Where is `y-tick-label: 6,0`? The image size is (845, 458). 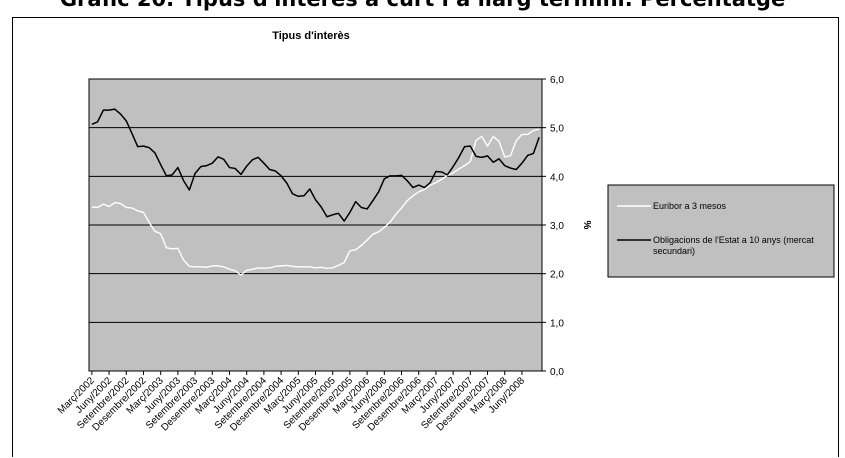
y-tick-label: 6,0 is located at coordinates (557, 80).